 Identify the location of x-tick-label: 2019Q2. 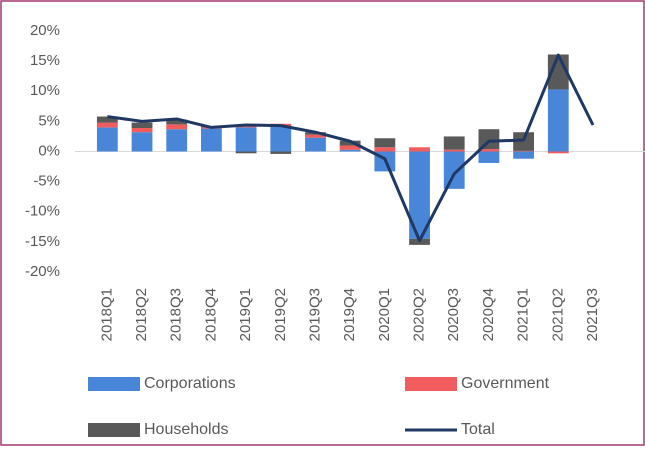
(280, 314).